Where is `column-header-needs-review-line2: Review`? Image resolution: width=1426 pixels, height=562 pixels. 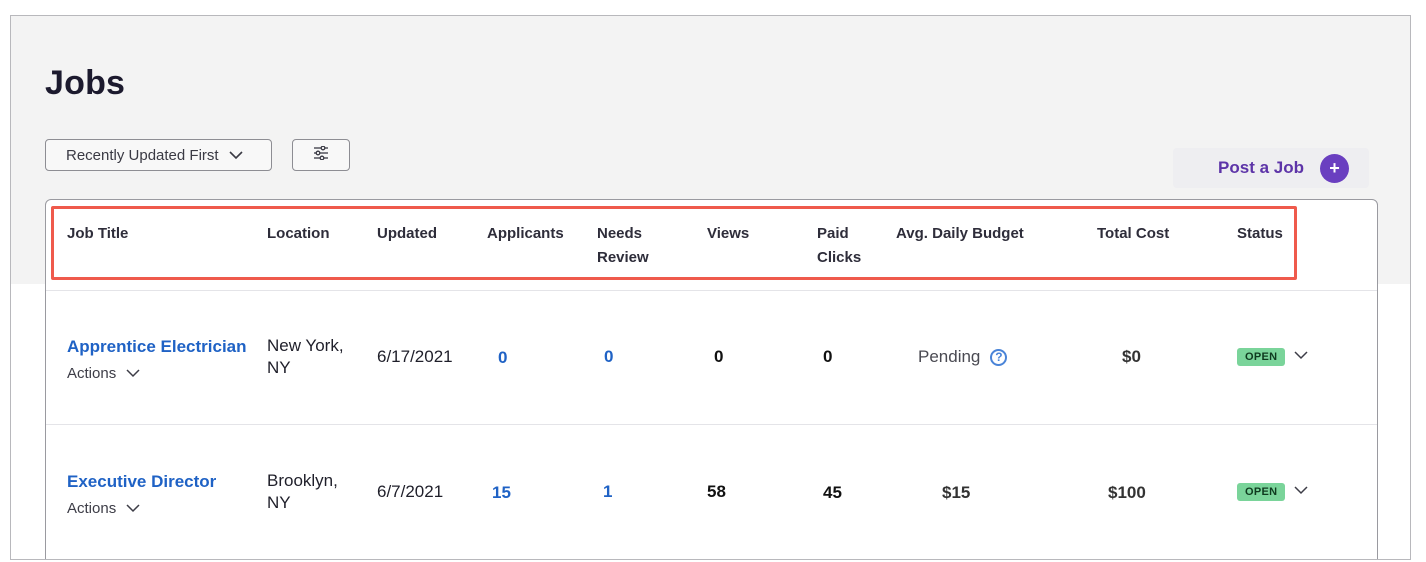
column-header-needs-review-line2: Review is located at coordinates (623, 257).